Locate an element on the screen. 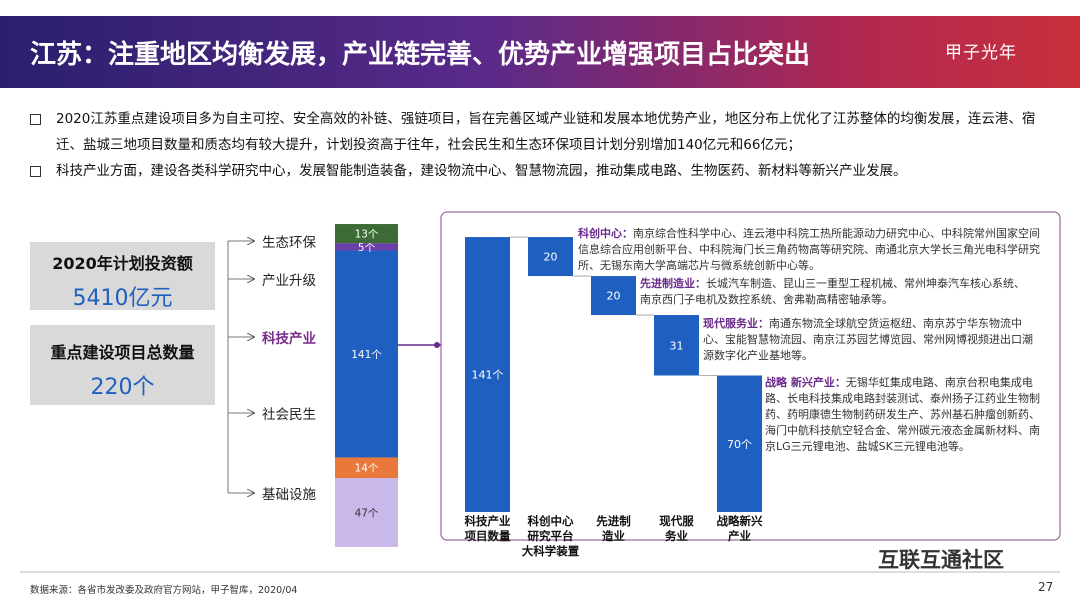  category-label: 现代服 务业 is located at coordinates (676, 528).